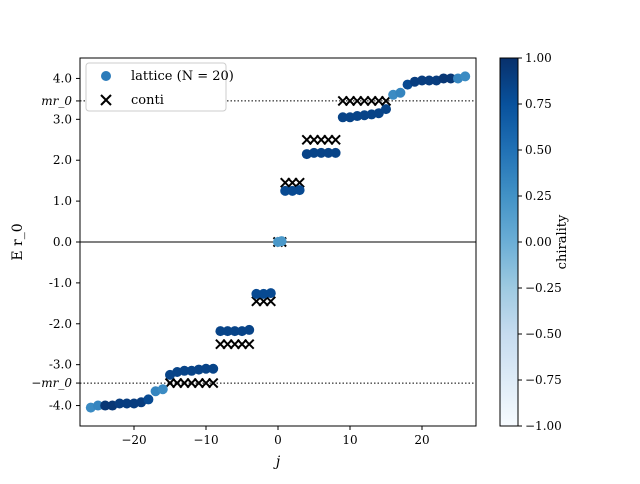 The image size is (640, 484). Describe the element at coordinates (538, 104) in the screenshot. I see `colorbar-tick-label-1: 0.75` at that location.